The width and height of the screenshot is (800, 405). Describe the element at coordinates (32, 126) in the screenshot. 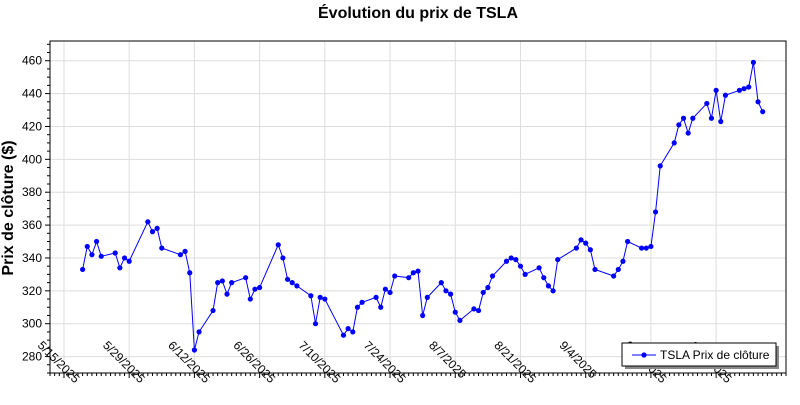

I see `y-tick-label: 420` at that location.